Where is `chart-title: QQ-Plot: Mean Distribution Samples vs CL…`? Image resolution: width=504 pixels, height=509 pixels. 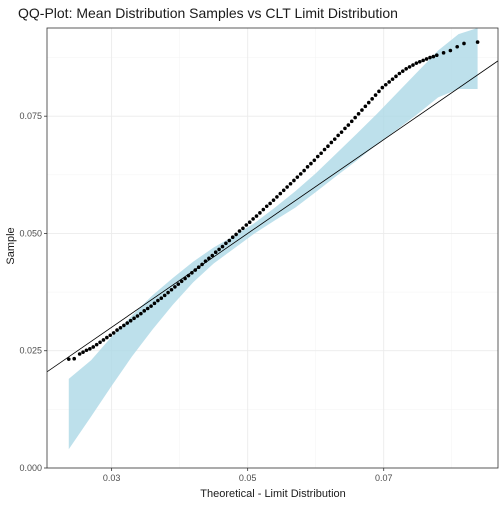 chart-title: QQ-Plot: Mean Distribution Samples vs CL… is located at coordinates (208, 13).